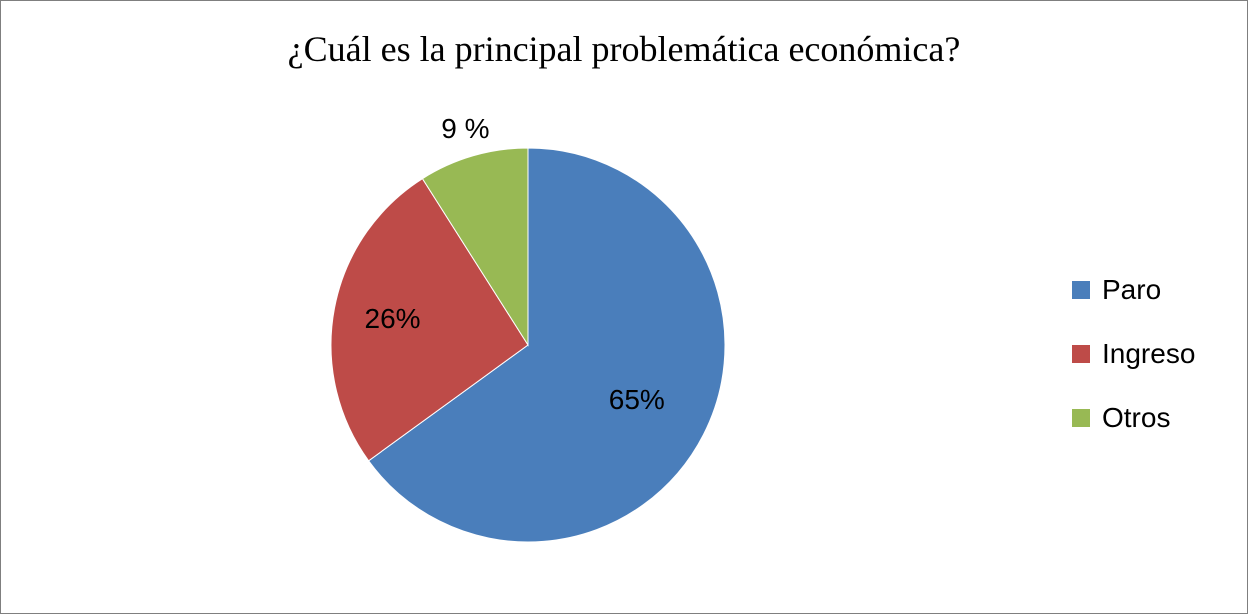 Image resolution: width=1248 pixels, height=614 pixels. I want to click on legend-item-ingreso: Ingreso, so click(1133, 354).